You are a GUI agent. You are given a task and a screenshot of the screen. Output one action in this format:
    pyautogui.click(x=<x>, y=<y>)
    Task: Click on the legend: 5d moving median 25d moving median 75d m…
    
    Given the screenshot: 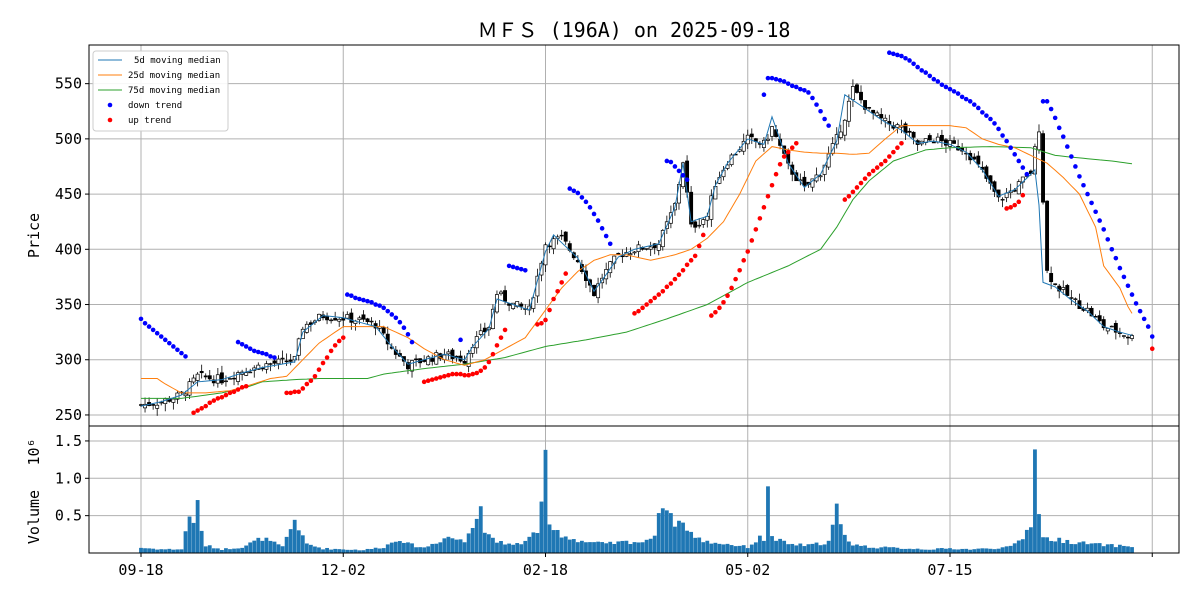 What is the action you would take?
    pyautogui.click(x=160, y=91)
    